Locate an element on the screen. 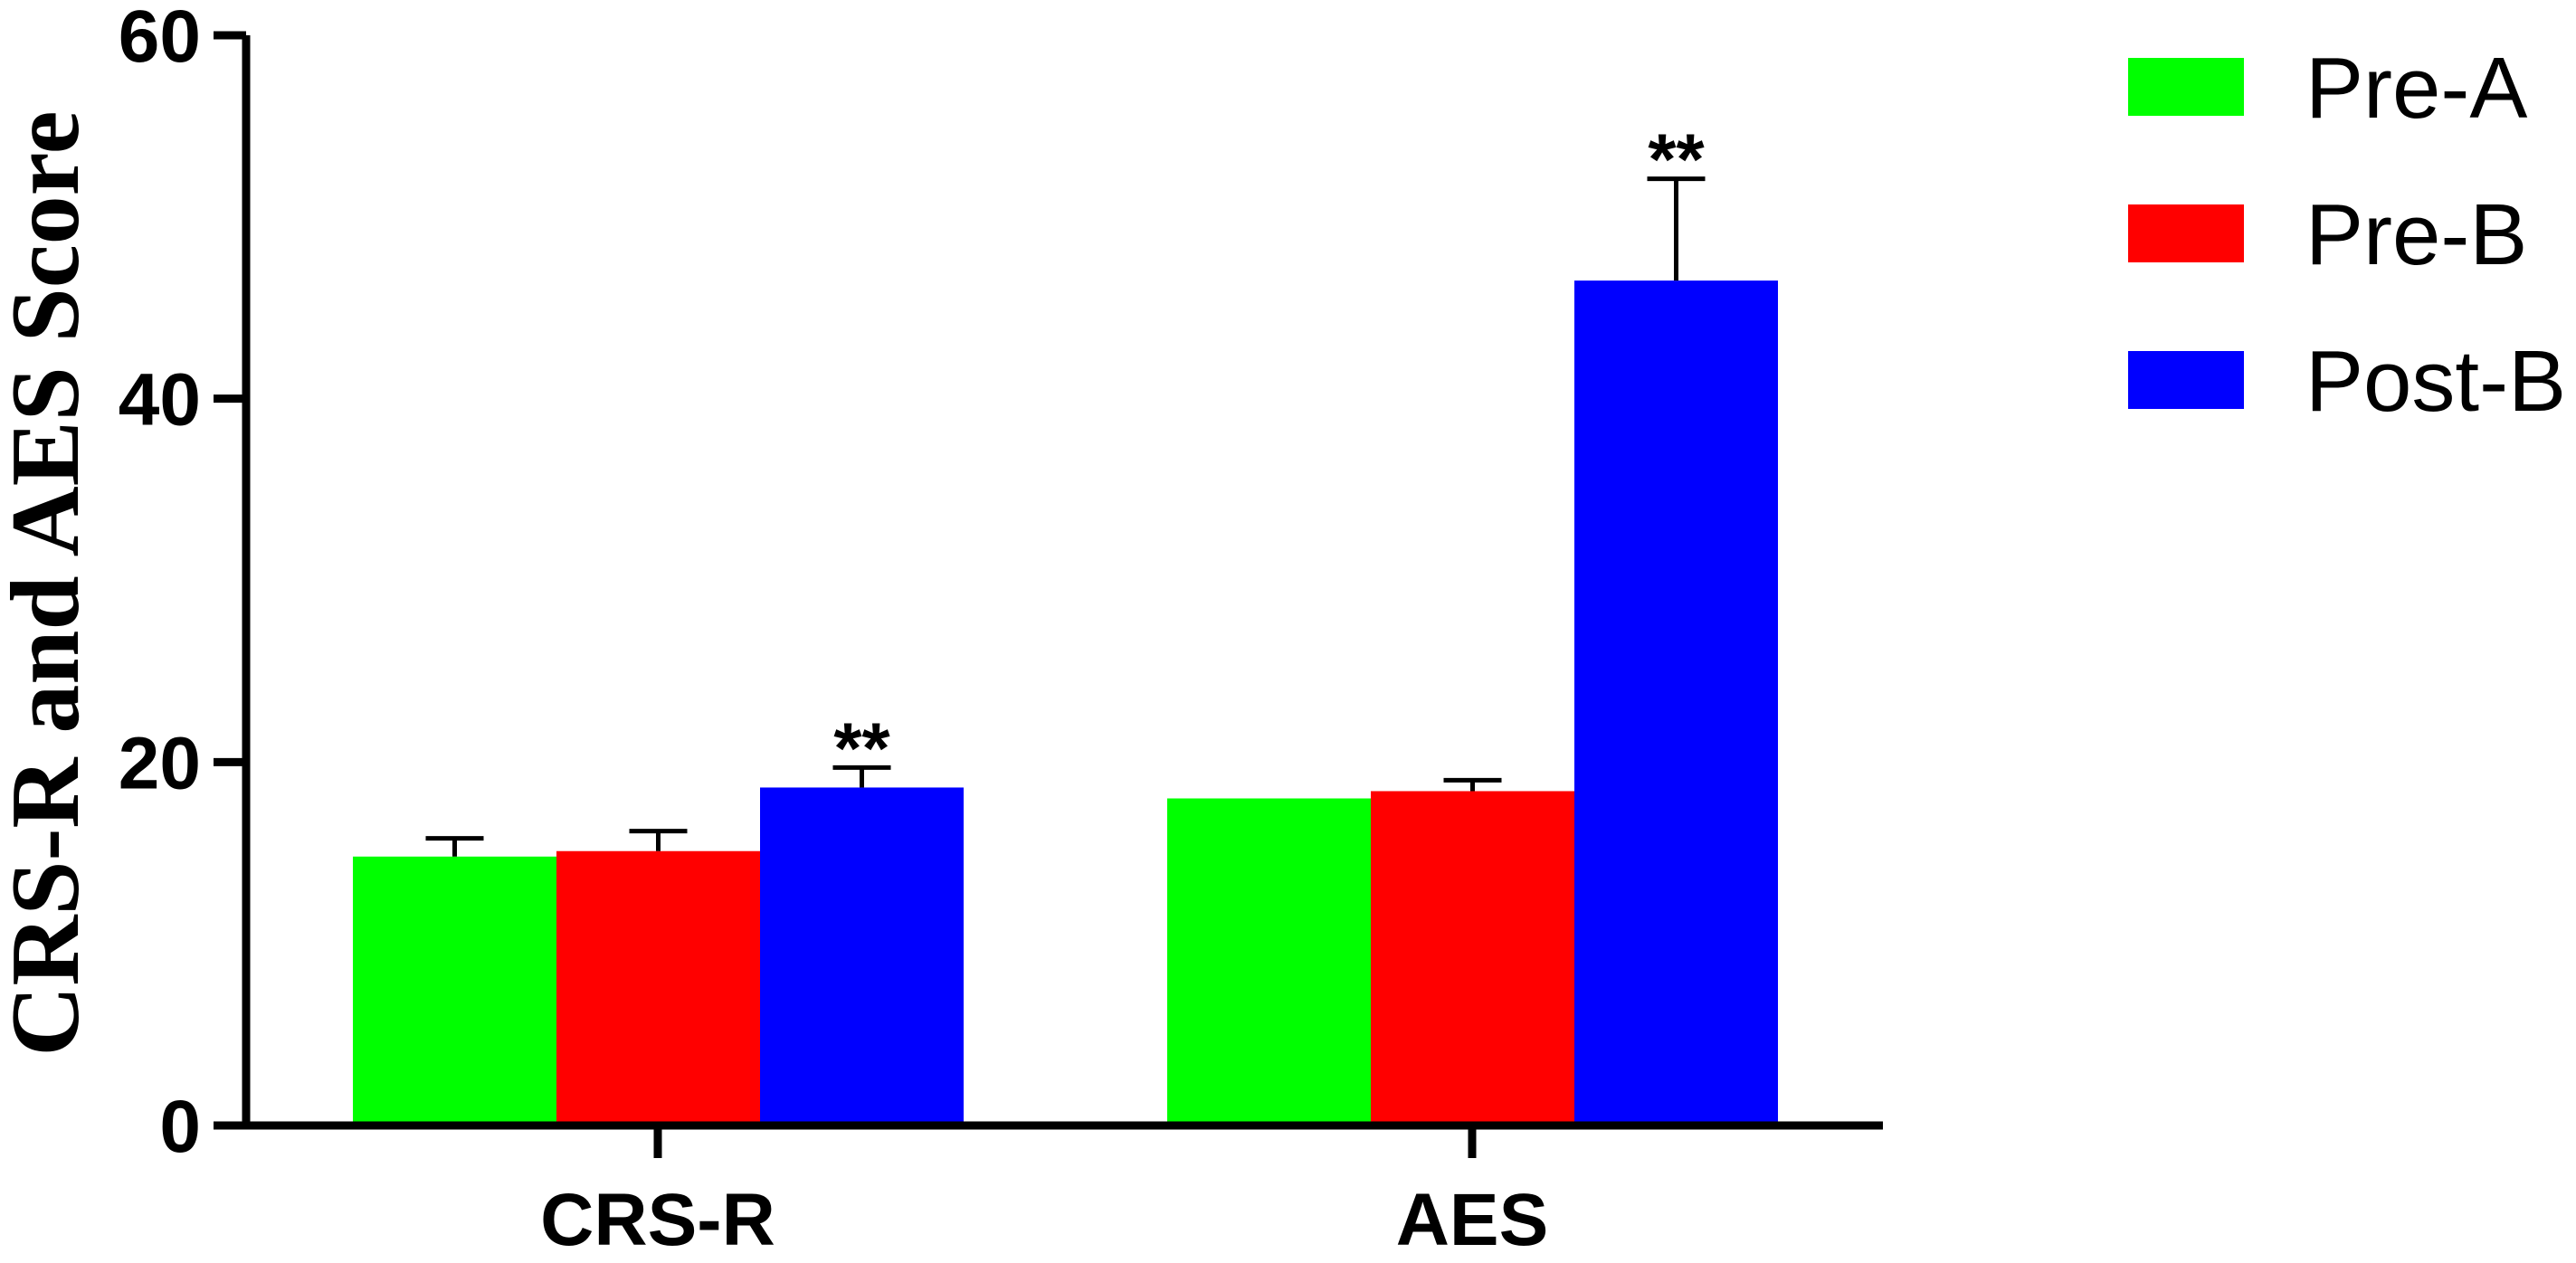  legend-swatch-pre-b is located at coordinates (2186, 233).